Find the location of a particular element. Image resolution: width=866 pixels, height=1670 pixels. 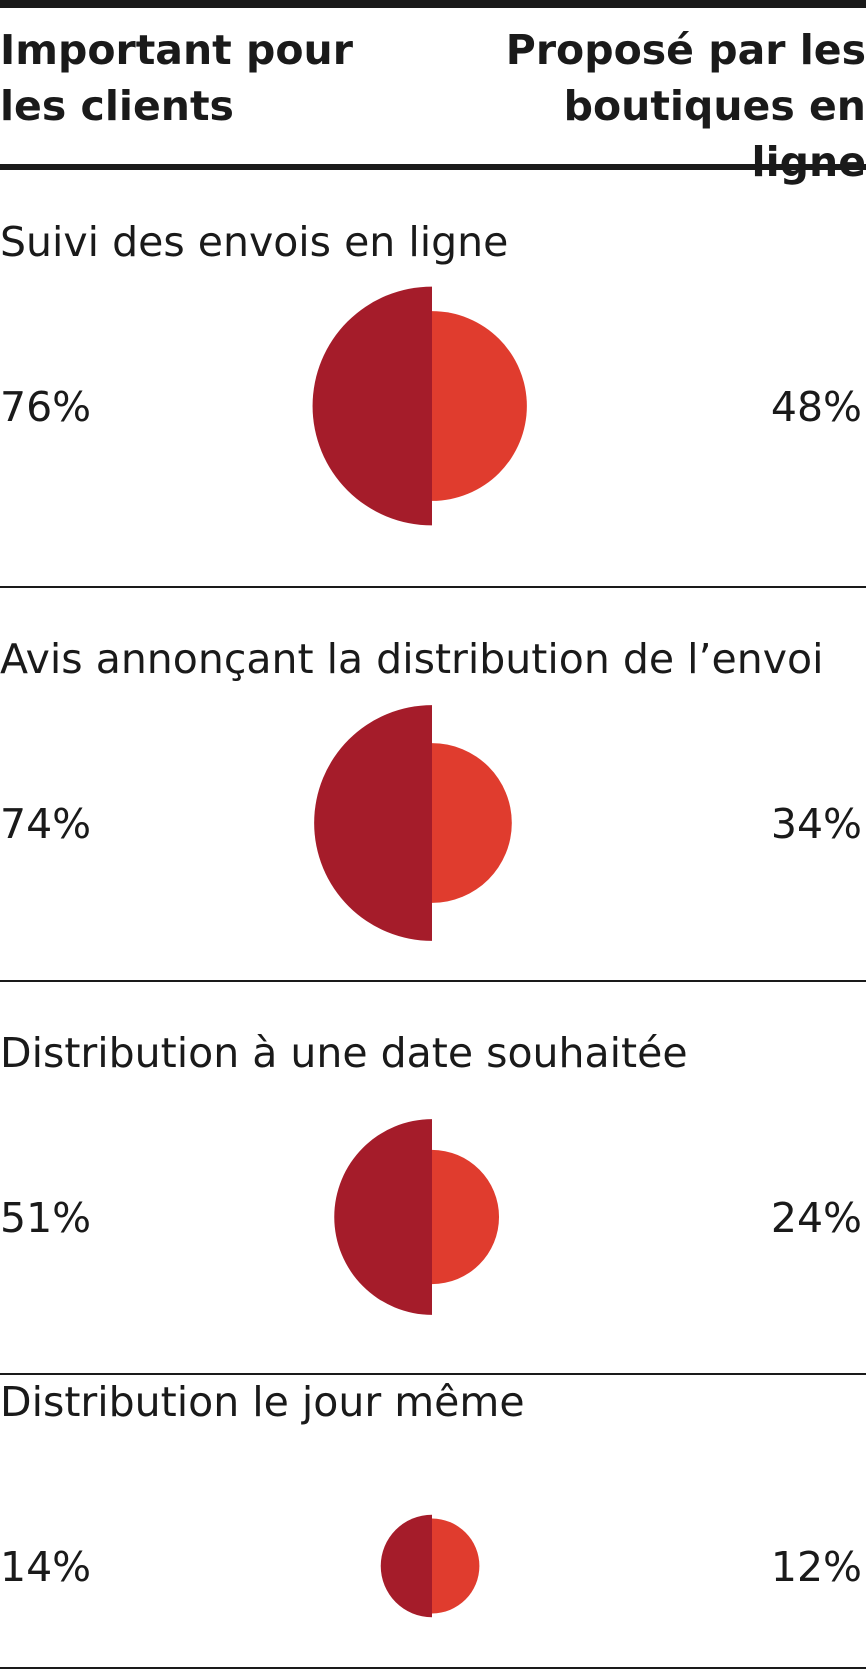

top-rule is located at coordinates (433, 4).